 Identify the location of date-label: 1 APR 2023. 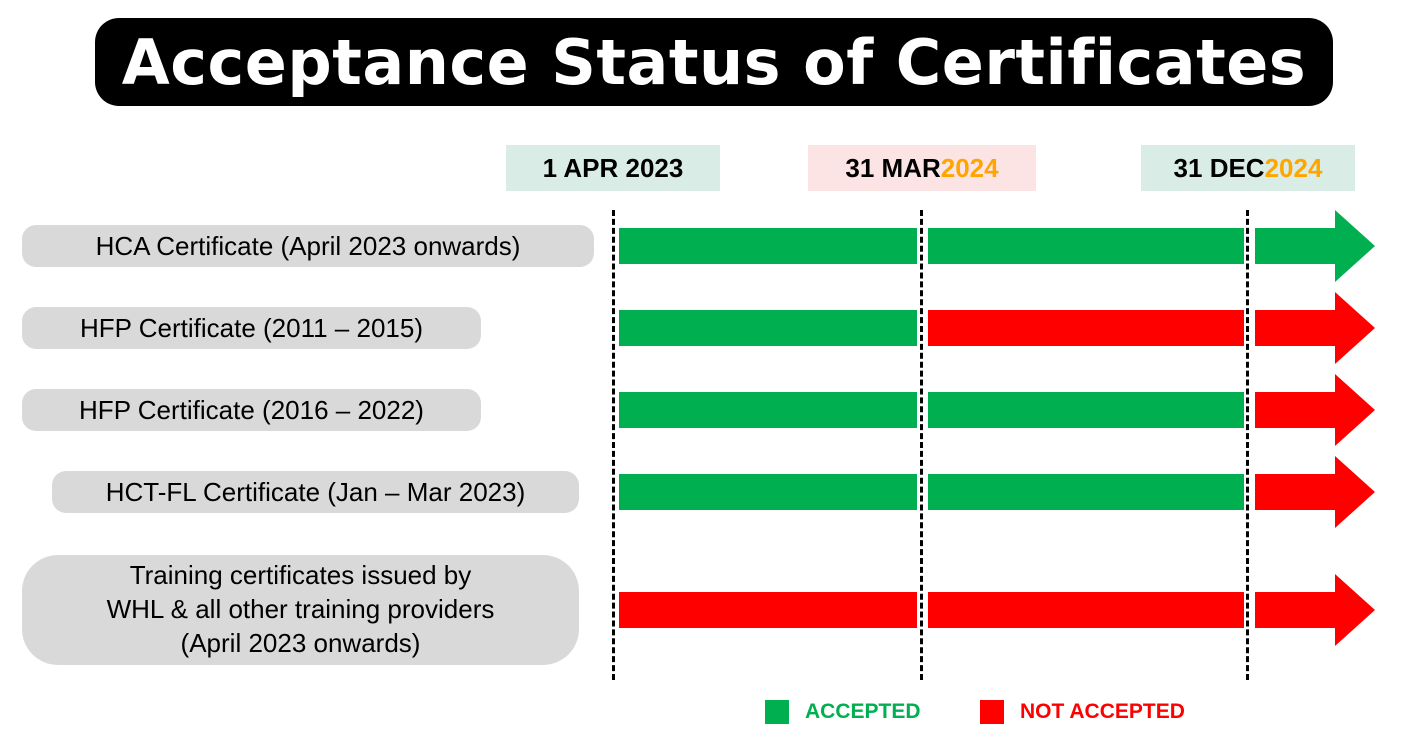
(613, 167).